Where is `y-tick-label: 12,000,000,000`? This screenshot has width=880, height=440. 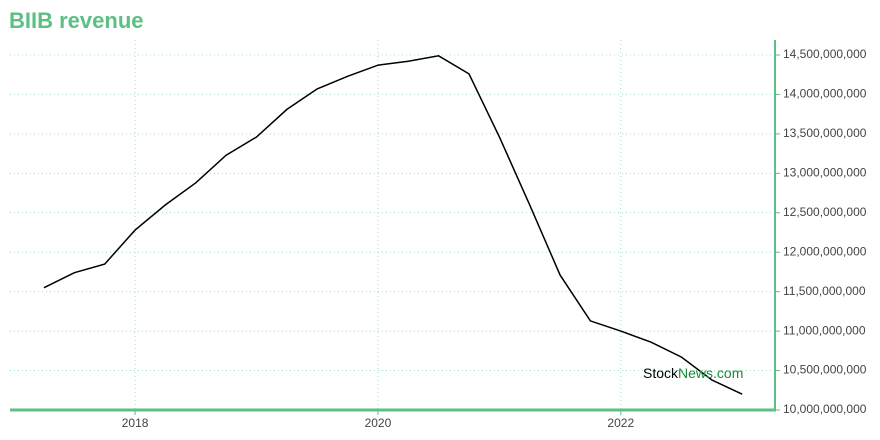
y-tick-label: 12,000,000,000 is located at coordinates (825, 251).